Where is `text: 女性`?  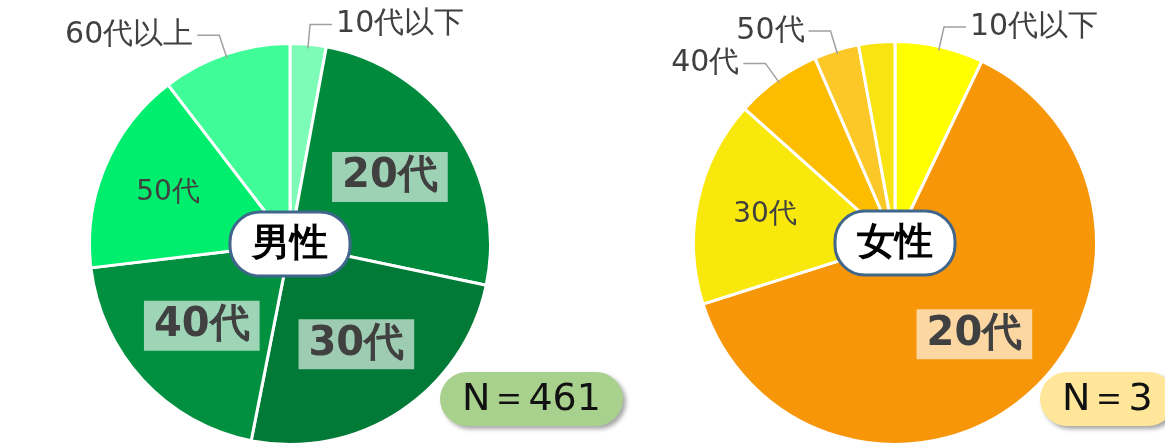
text: 女性 is located at coordinates (895, 240).